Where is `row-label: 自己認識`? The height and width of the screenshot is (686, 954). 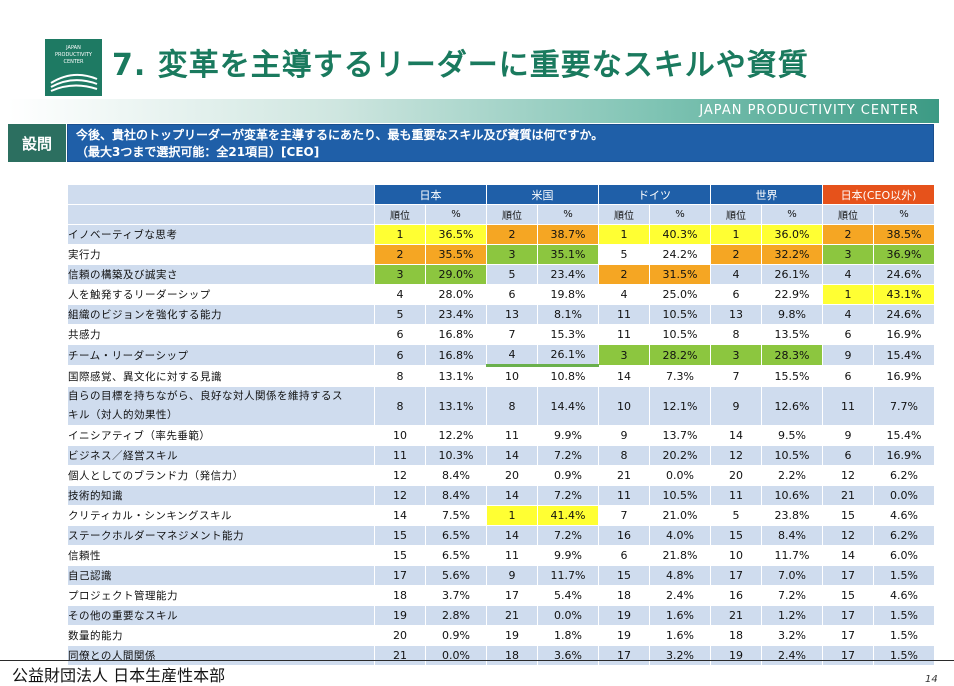 row-label: 自己認識 is located at coordinates (221, 575).